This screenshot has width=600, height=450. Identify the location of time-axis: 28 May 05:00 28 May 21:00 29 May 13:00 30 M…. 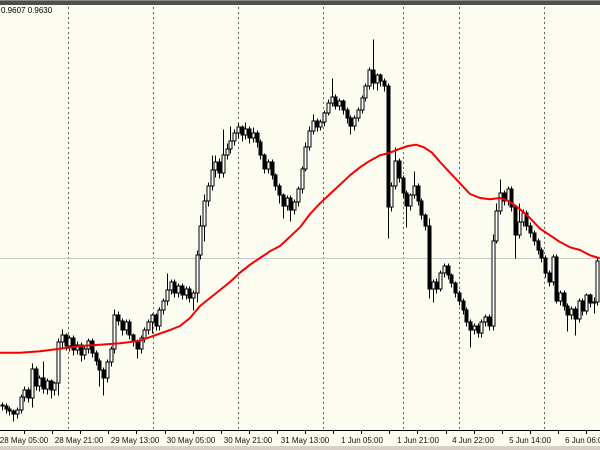
(300, 438).